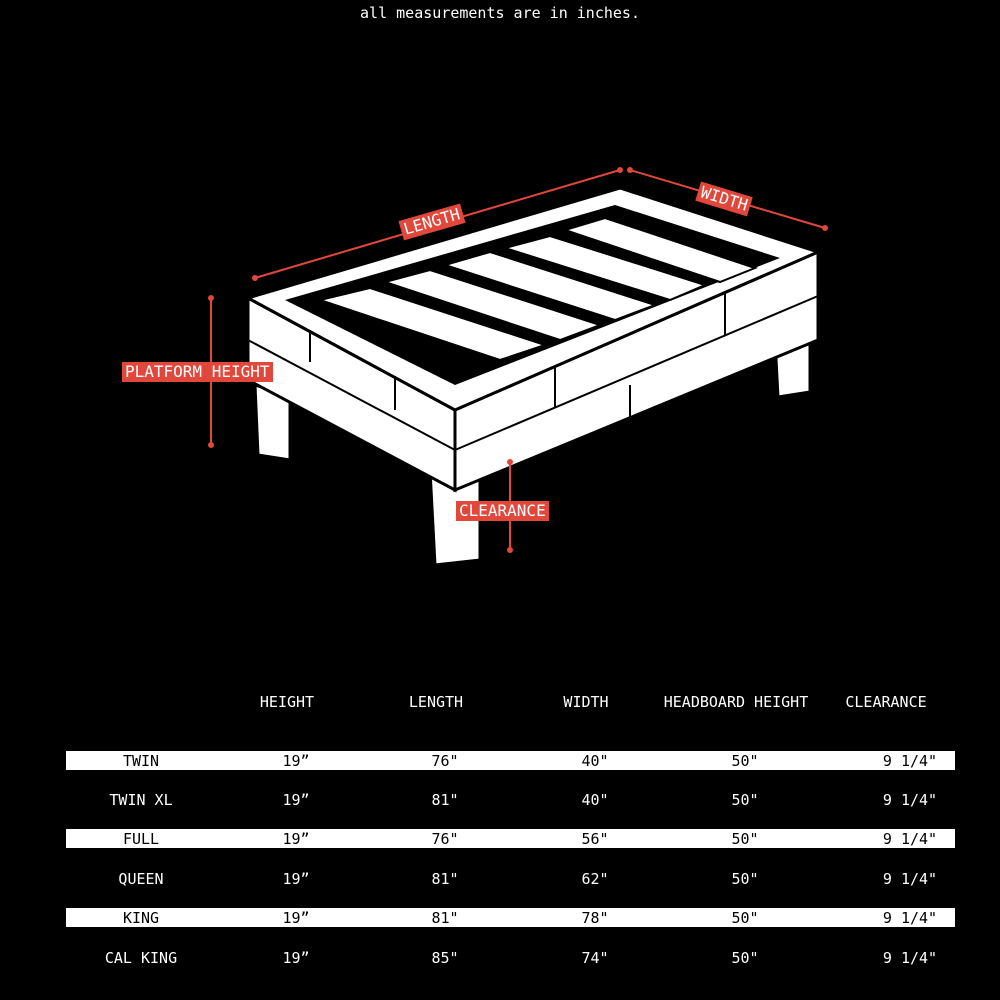 The width and height of the screenshot is (1000, 1000). I want to click on cell-width: 56", so click(595, 839).